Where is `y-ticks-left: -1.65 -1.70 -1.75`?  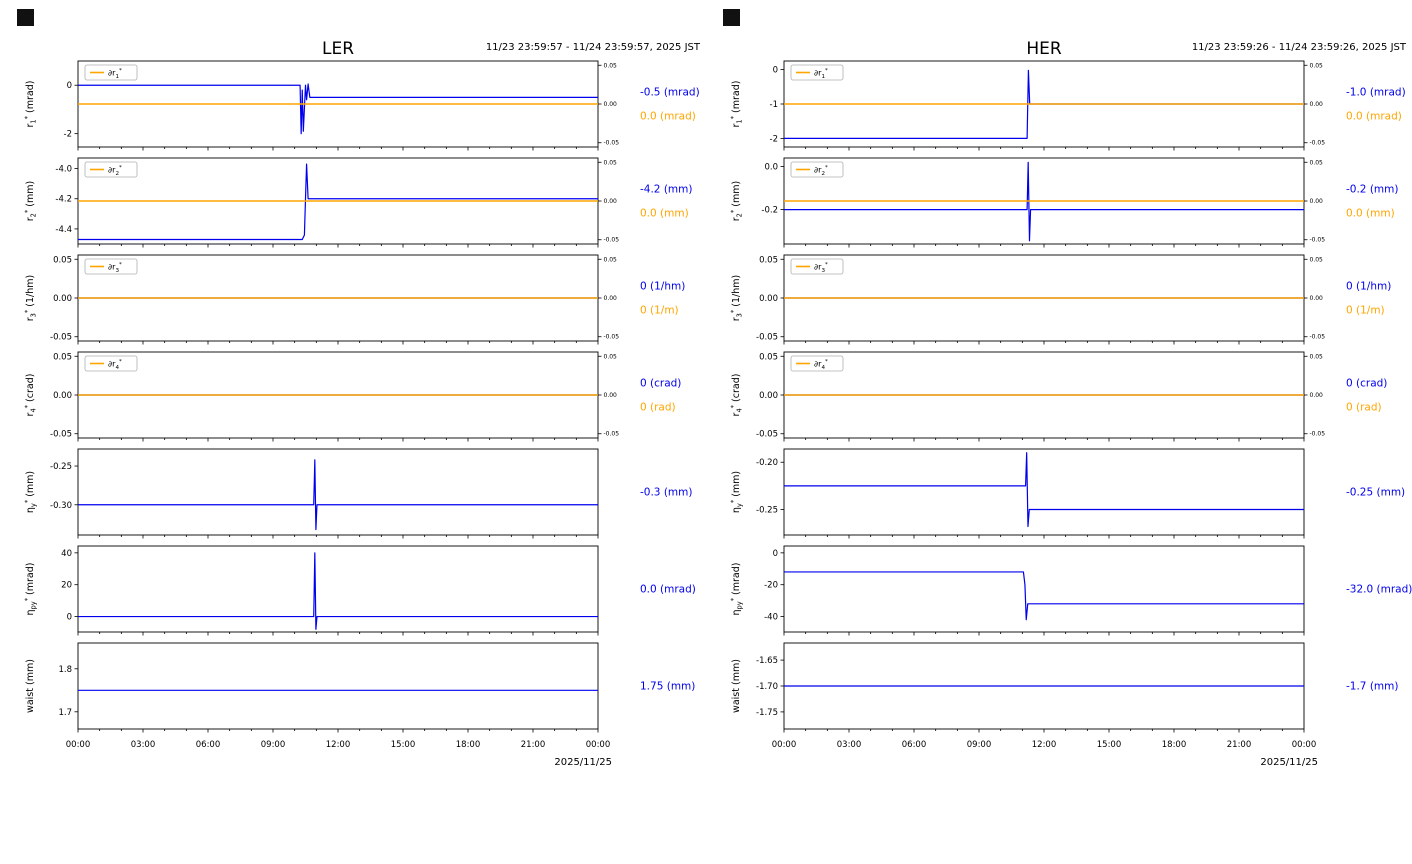
y-ticks-left: -1.65 -1.70 -1.75 is located at coordinates (770, 687).